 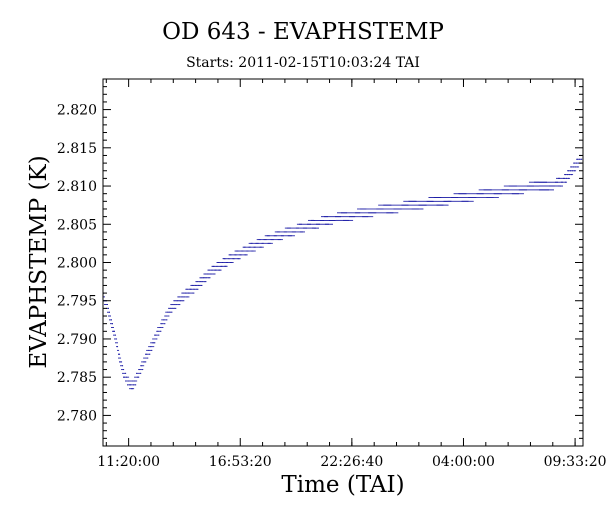 I want to click on y-tick-label: 2.810, so click(x=77, y=187).